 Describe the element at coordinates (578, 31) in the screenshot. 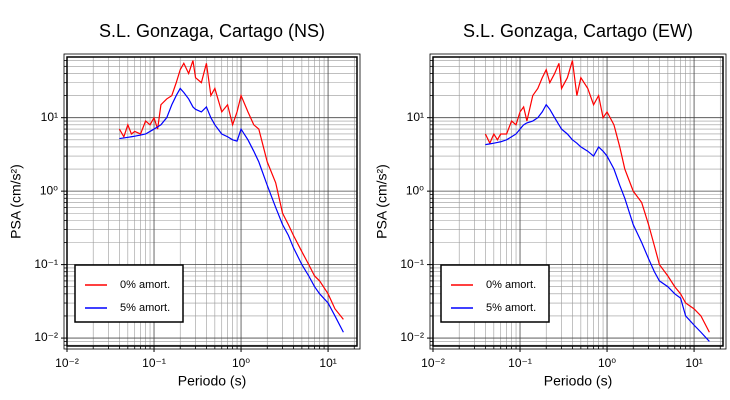

I see `chart-title: S.L. Gonzaga, Cartago (EW)` at that location.